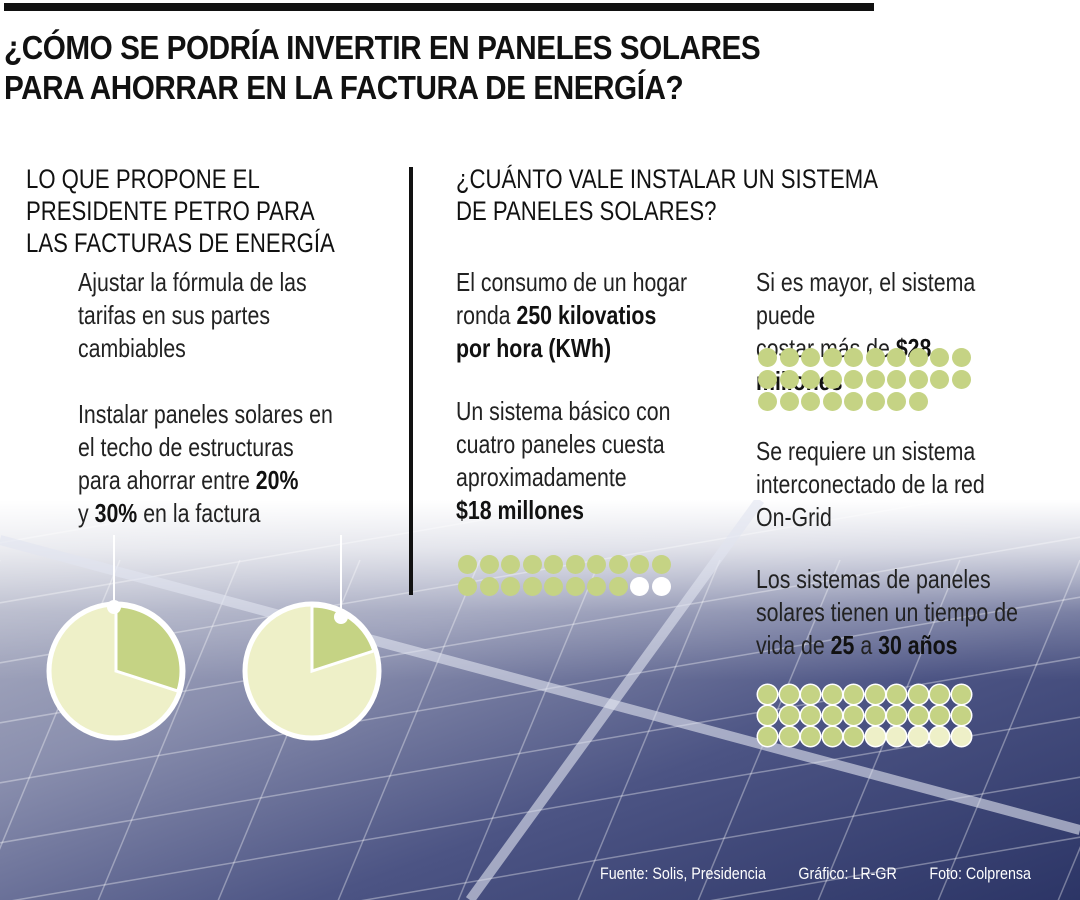 This screenshot has height=900, width=1080. What do you see at coordinates (793, 645) in the screenshot?
I see `text-span: vida de` at bounding box center [793, 645].